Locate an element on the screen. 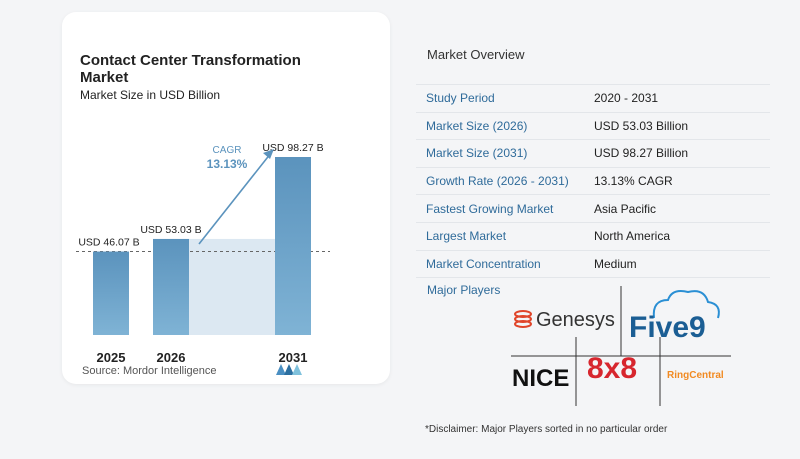 The width and height of the screenshot is (800, 459). bar-2026 is located at coordinates (171, 286).